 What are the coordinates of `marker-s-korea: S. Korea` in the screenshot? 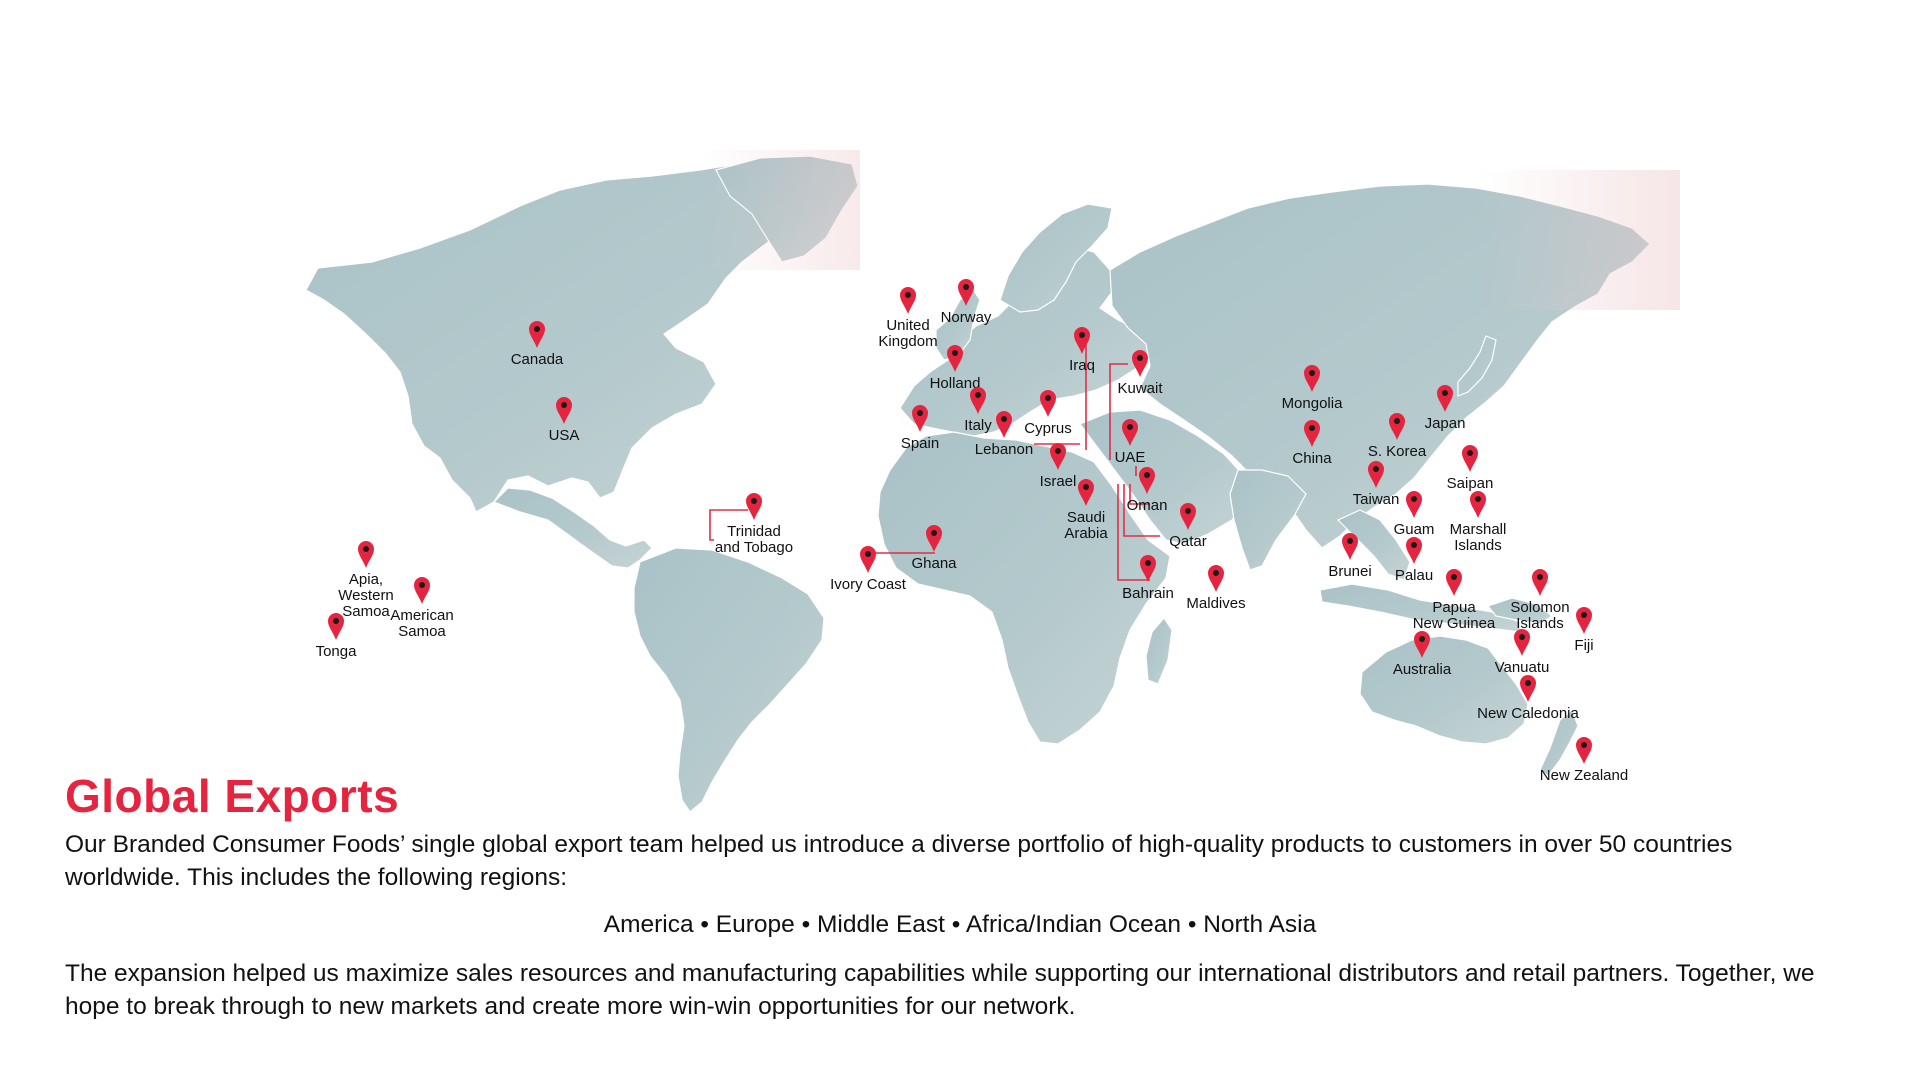 It's located at (1397, 436).